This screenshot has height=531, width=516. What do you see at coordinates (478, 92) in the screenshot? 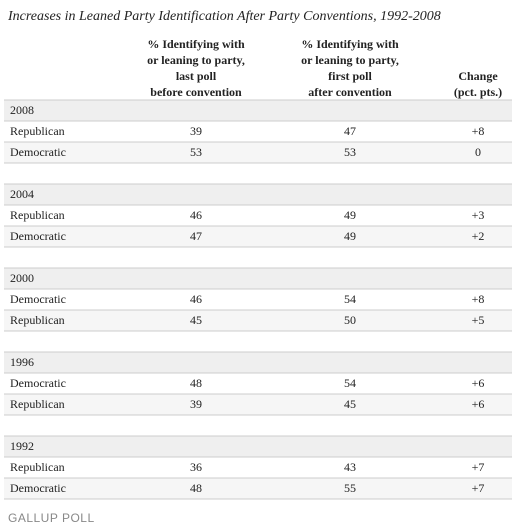
I see `column-header: (pct. pts.)` at bounding box center [478, 92].